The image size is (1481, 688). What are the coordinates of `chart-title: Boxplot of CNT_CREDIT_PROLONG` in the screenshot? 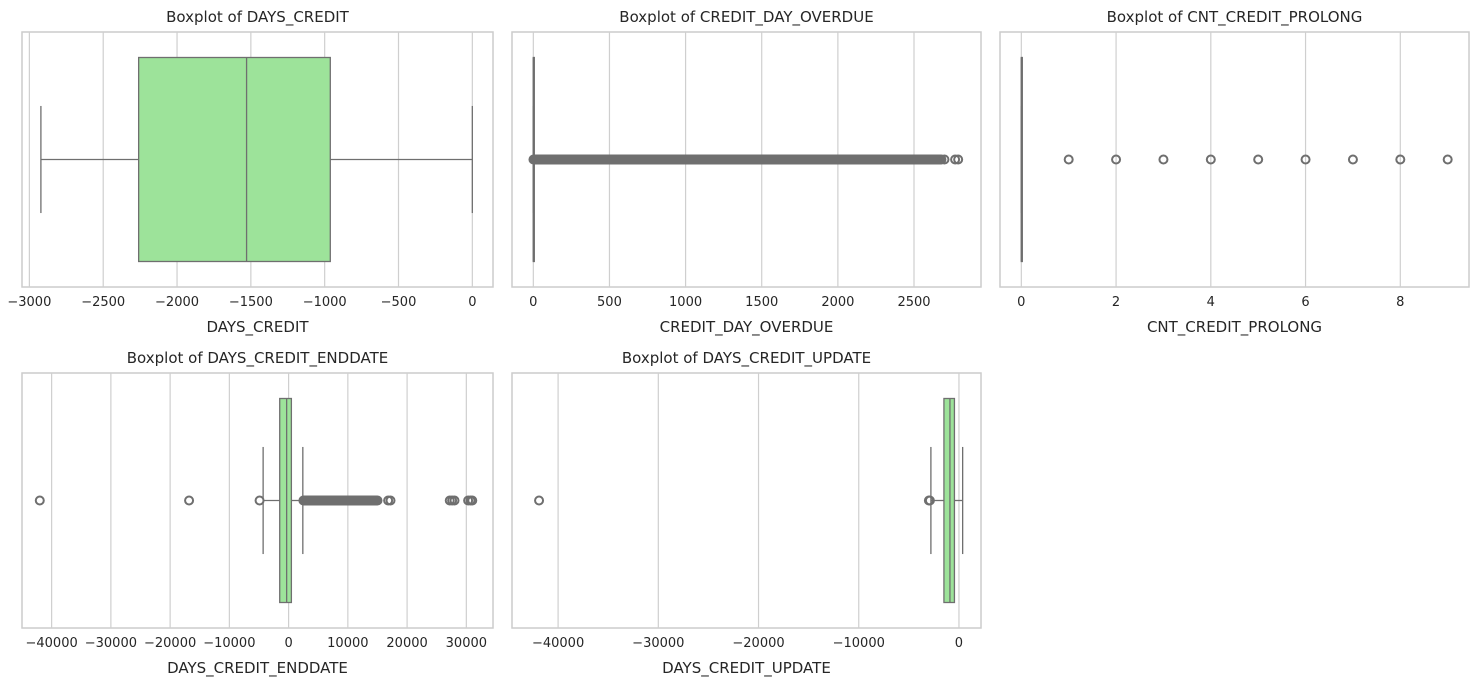 It's located at (1235, 17).